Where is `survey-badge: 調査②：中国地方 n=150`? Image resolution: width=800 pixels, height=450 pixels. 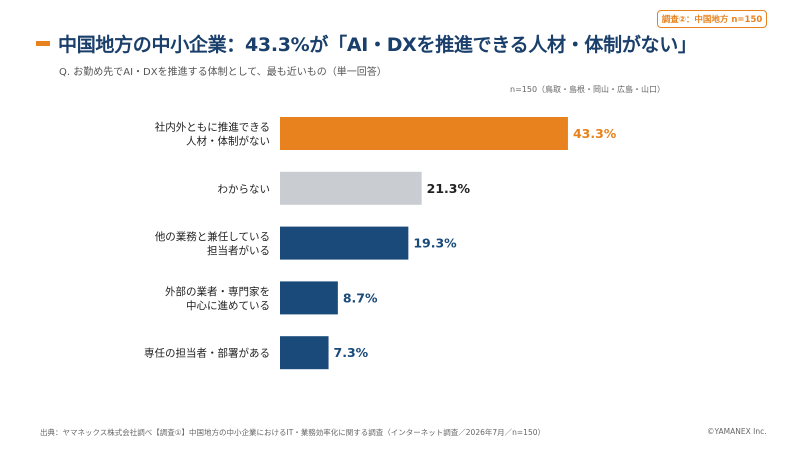
survey-badge: 調査②：中国地方 n=150 is located at coordinates (712, 19).